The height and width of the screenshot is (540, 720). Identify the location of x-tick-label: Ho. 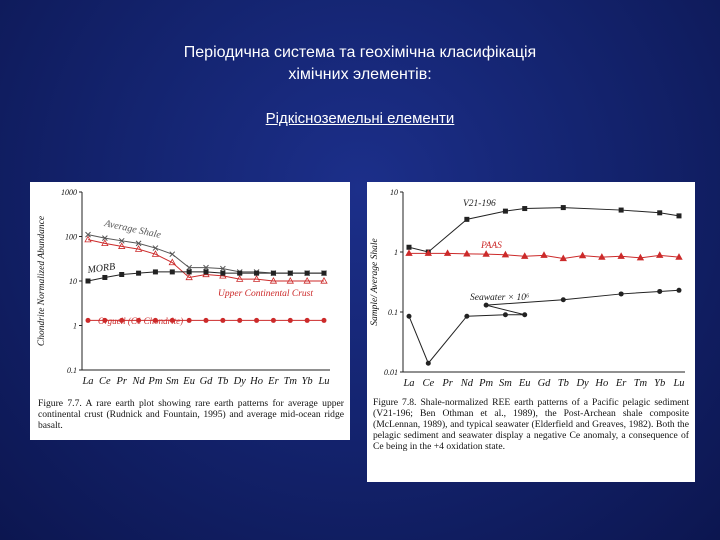
(601, 383).